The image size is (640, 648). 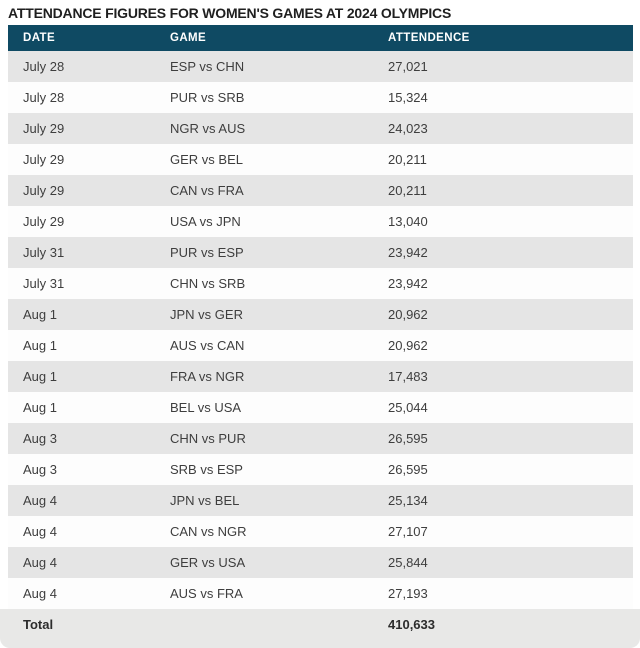 What do you see at coordinates (39, 38) in the screenshot?
I see `column-header-date: DATE` at bounding box center [39, 38].